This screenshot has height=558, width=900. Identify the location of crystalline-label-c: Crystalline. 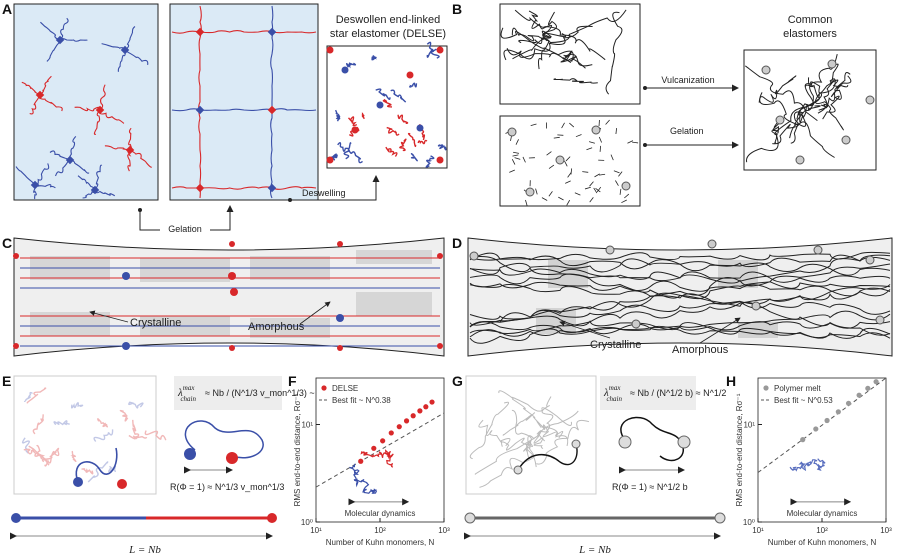
(155, 323).